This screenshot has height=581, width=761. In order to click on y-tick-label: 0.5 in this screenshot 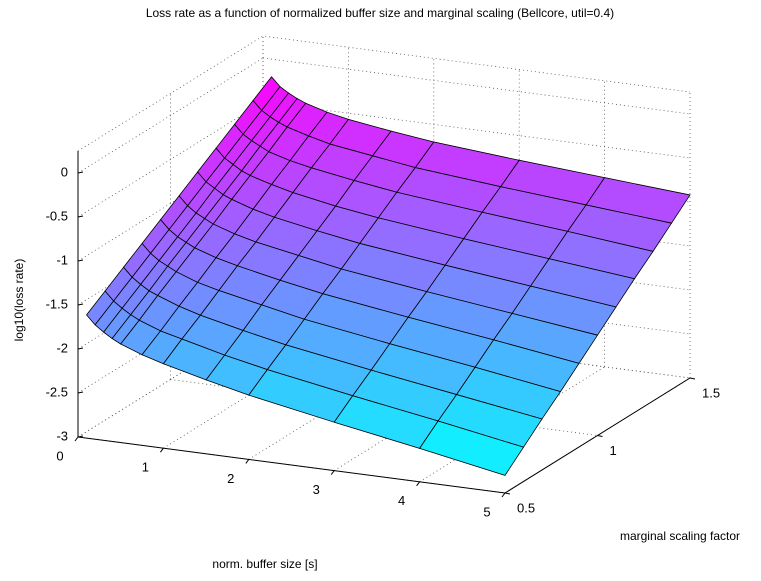, I will do `click(526, 507)`.